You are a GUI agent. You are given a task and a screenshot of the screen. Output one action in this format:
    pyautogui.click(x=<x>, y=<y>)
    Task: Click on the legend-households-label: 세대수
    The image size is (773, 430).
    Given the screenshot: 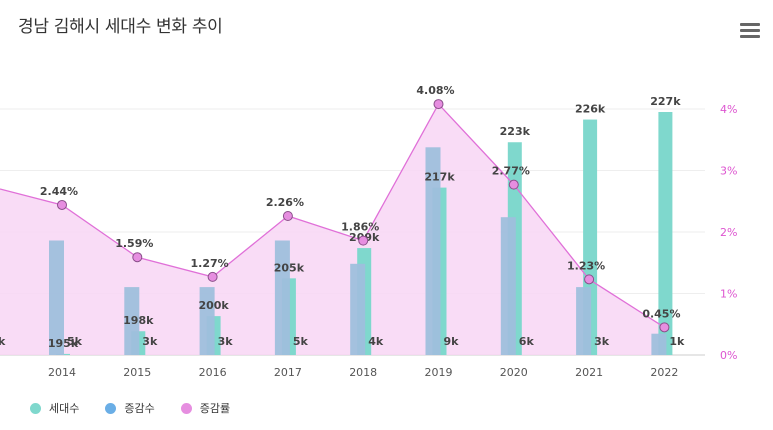 What is the action you would take?
    pyautogui.click(x=64, y=408)
    